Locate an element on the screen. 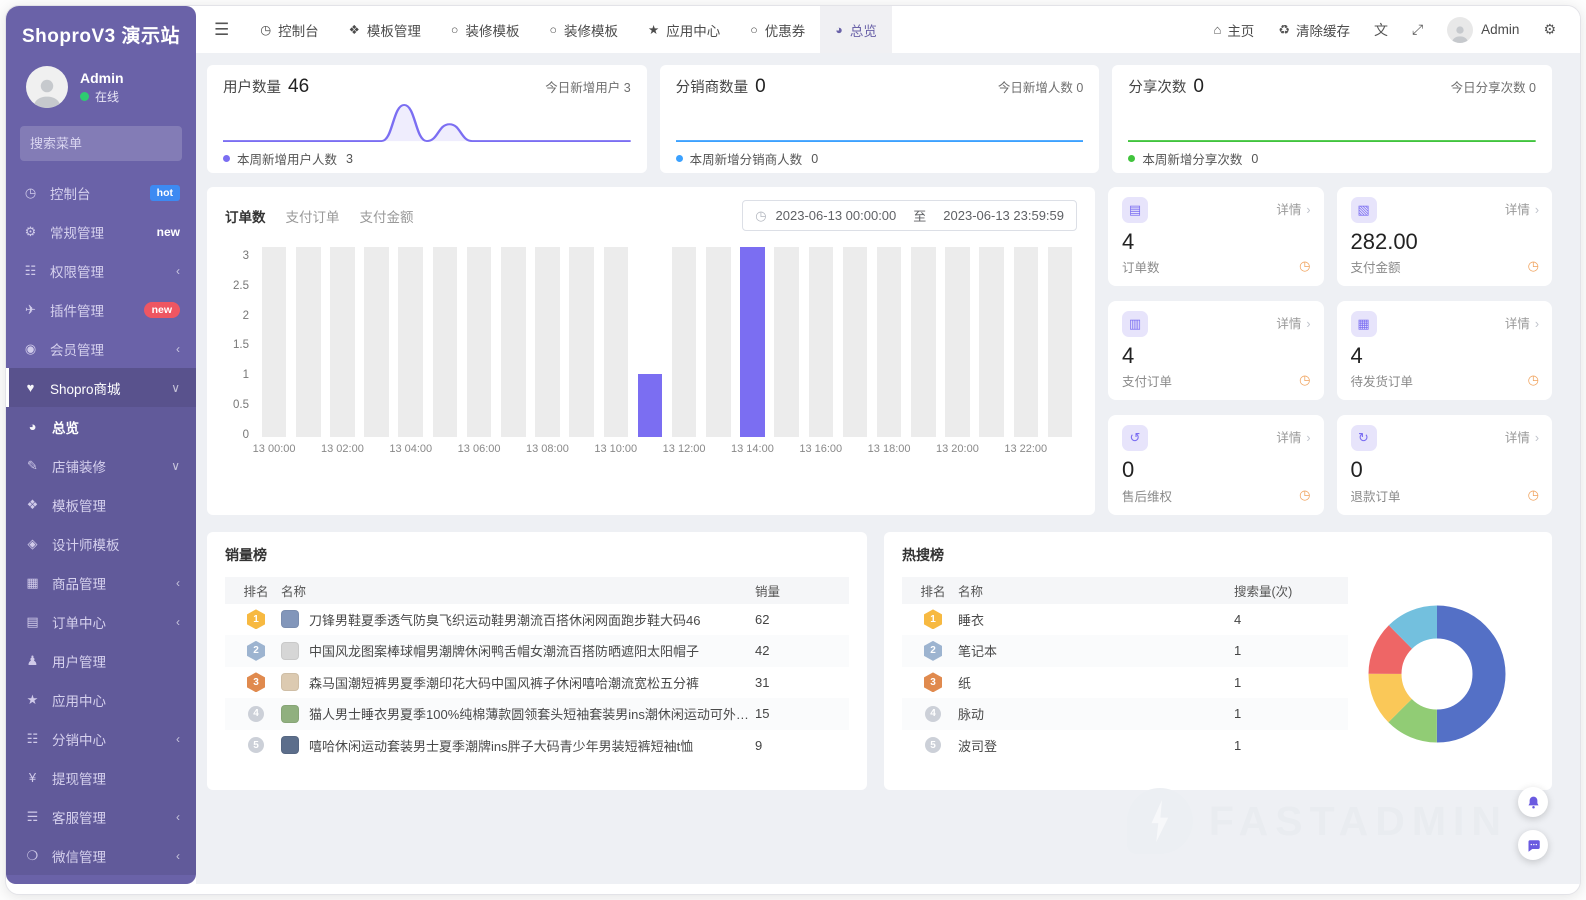  sidebar-item-app: ★ 应用中心 is located at coordinates (101, 699).